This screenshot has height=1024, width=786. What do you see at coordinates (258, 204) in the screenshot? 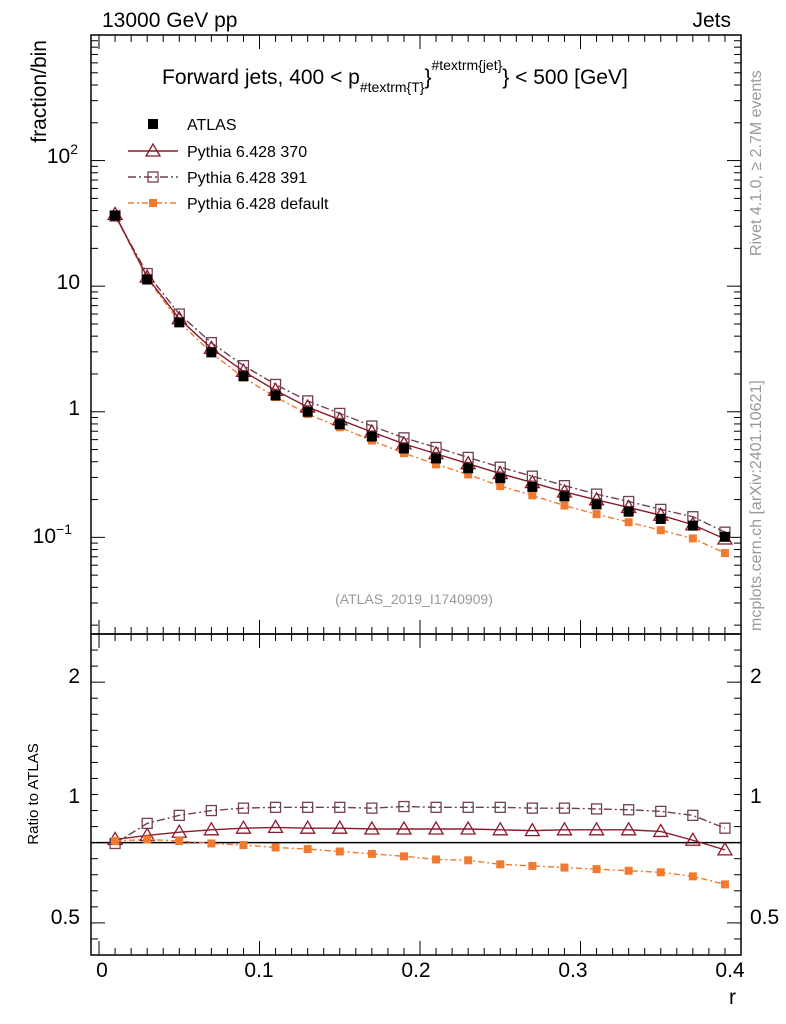
I see `legend-label-pdef: Pythia 6.428 default` at bounding box center [258, 204].